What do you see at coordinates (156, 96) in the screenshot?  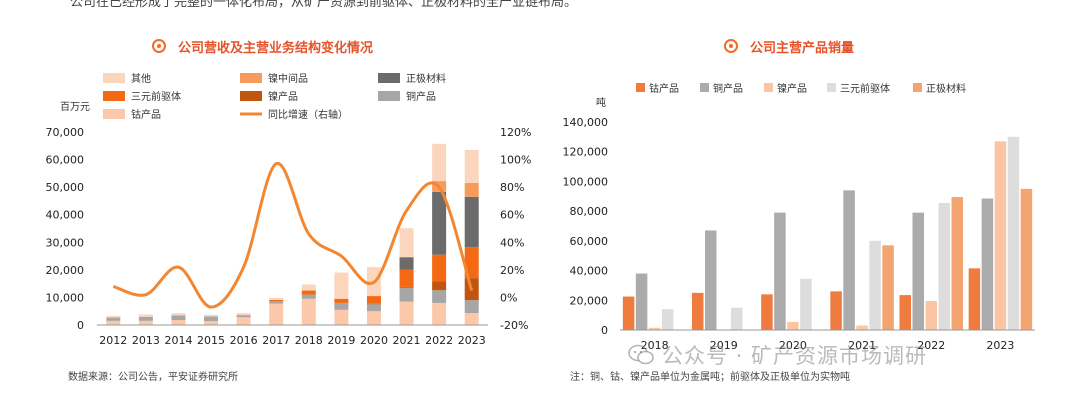 I see `legend-label: 三元前驱体` at bounding box center [156, 96].